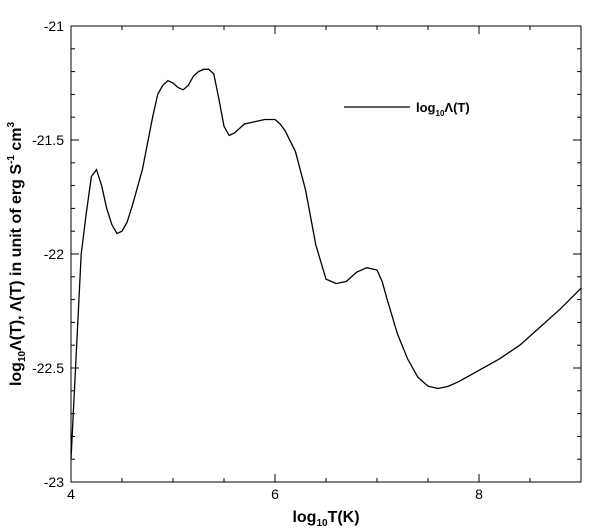 This screenshot has width=598, height=532. Describe the element at coordinates (48, 140) in the screenshot. I see `y-tick-label: -21.5` at that location.